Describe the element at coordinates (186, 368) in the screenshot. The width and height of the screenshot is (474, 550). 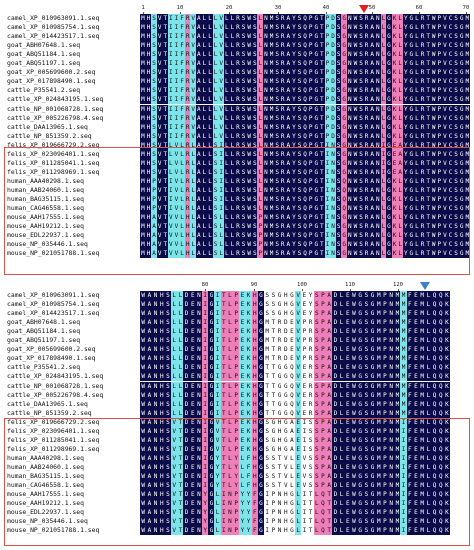
I see `residue-cell: D` at that location.